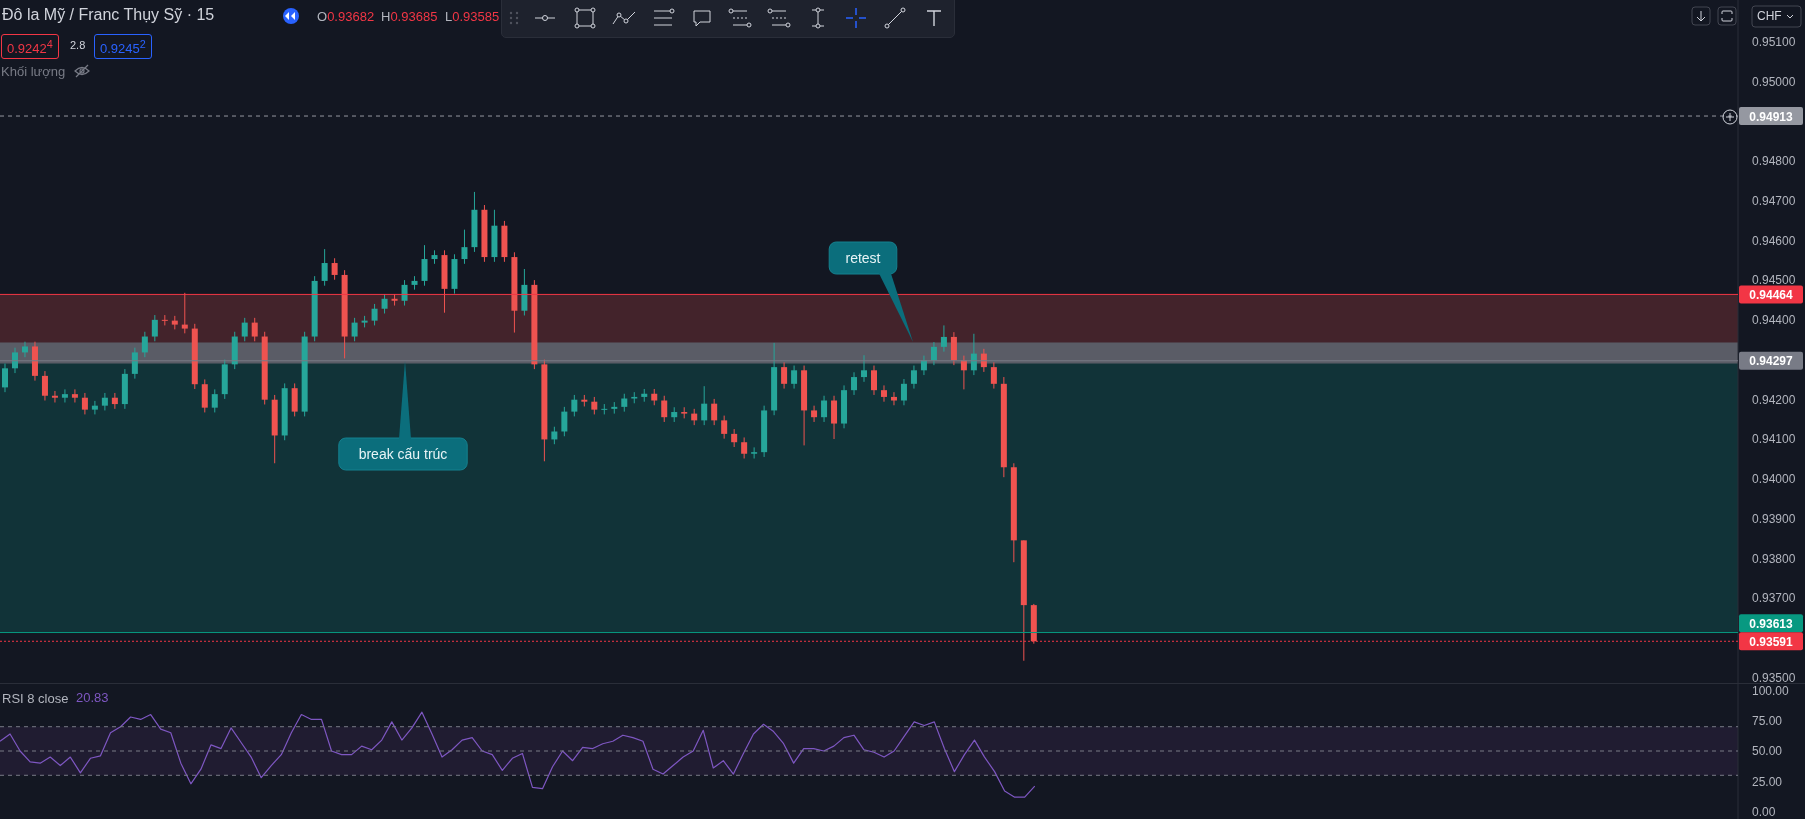  What do you see at coordinates (1774, 479) in the screenshot?
I see `y-tick-label: 0.94000` at bounding box center [1774, 479].